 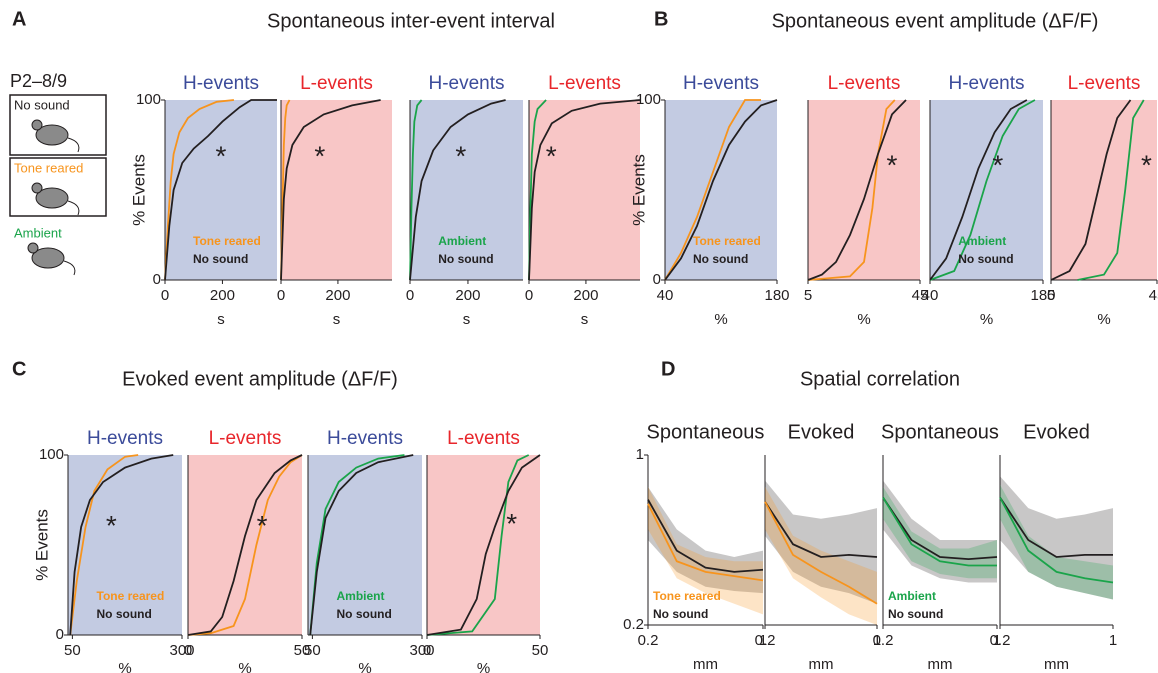 I want to click on y-tick-label: 1, so click(x=640, y=454).